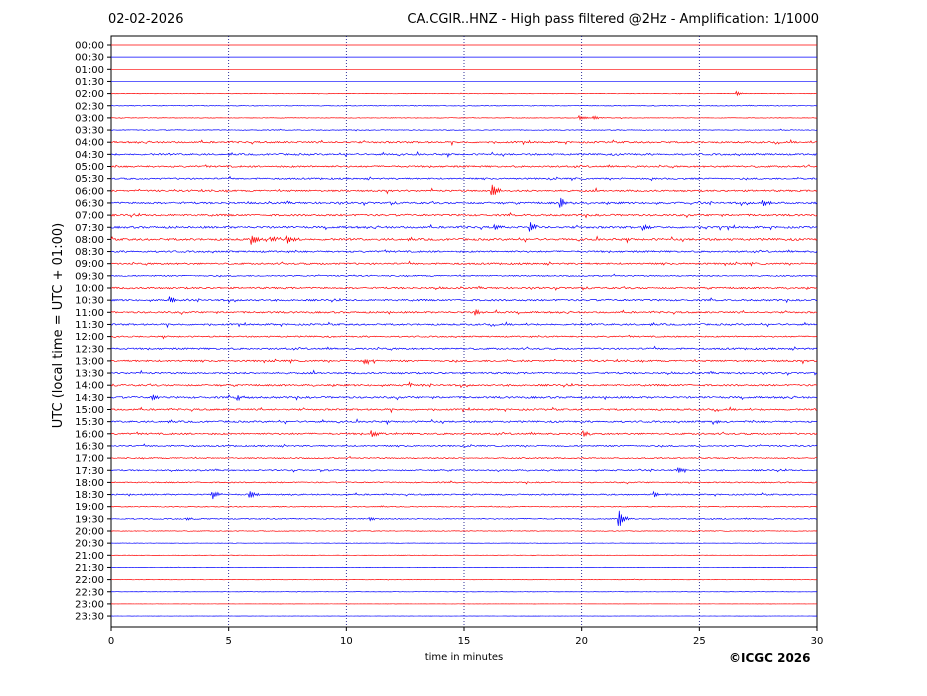 This screenshot has width=927, height=696. I want to click on x-axis-label: time in minutes, so click(464, 657).